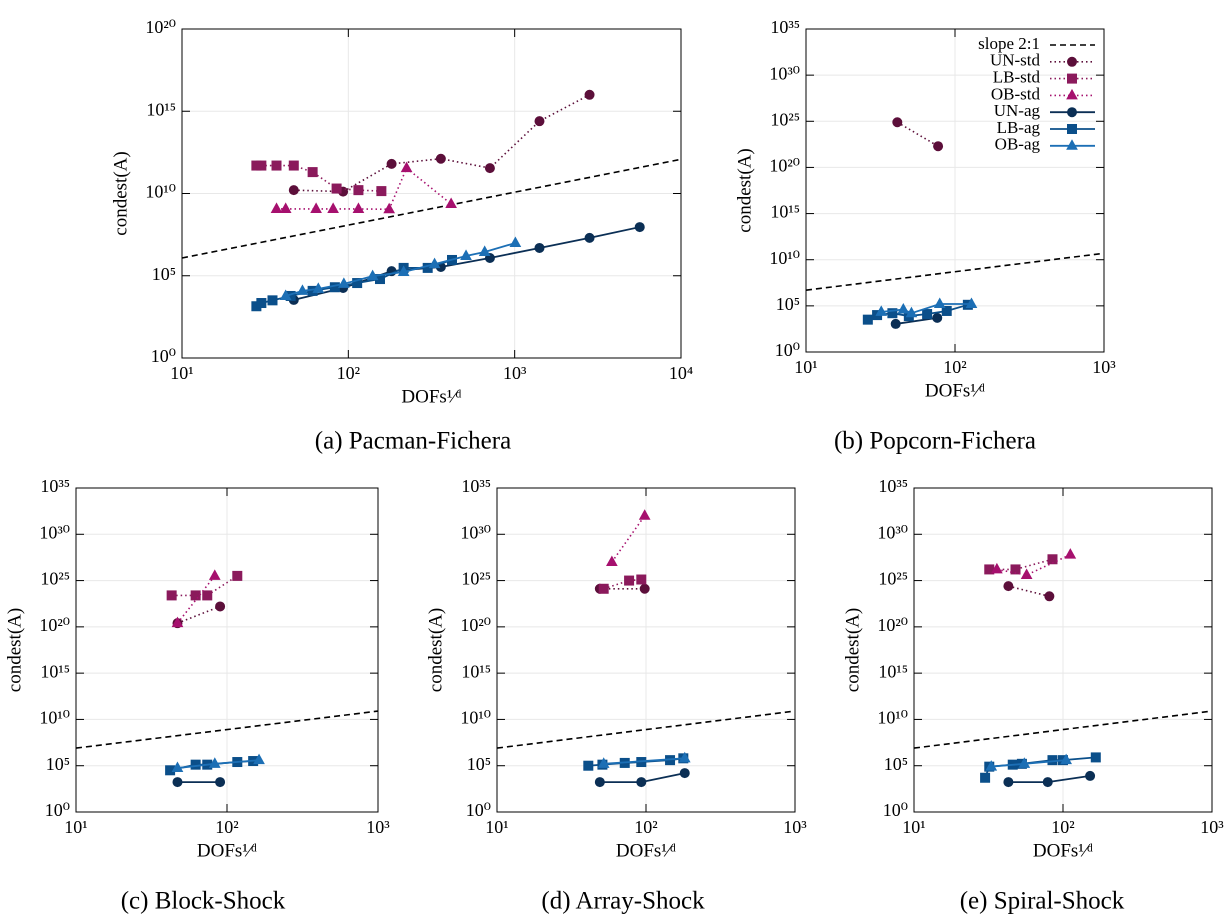 The width and height of the screenshot is (1229, 922). What do you see at coordinates (1019, 127) in the screenshot?
I see `legend-label: LB-ag` at bounding box center [1019, 127].